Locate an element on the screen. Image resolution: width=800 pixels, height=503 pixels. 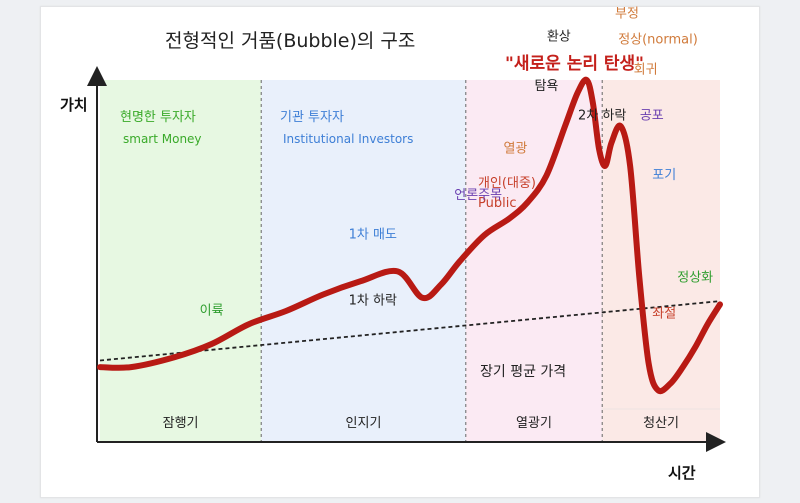
annotation: 열광 is located at coordinates (515, 149).